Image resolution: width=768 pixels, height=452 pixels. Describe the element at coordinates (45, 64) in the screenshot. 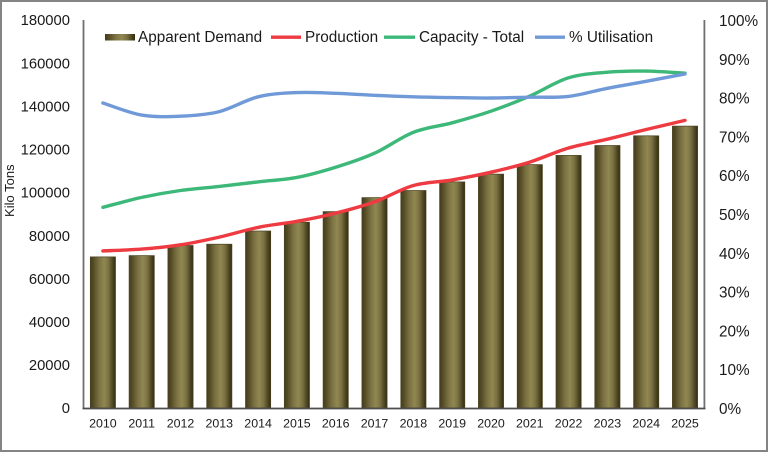

I see `svg-text: 160000` at that location.